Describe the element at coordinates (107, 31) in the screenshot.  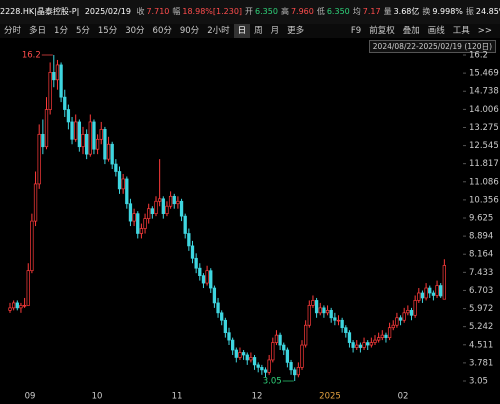
I see `toolbar-button: 15分` at that location.